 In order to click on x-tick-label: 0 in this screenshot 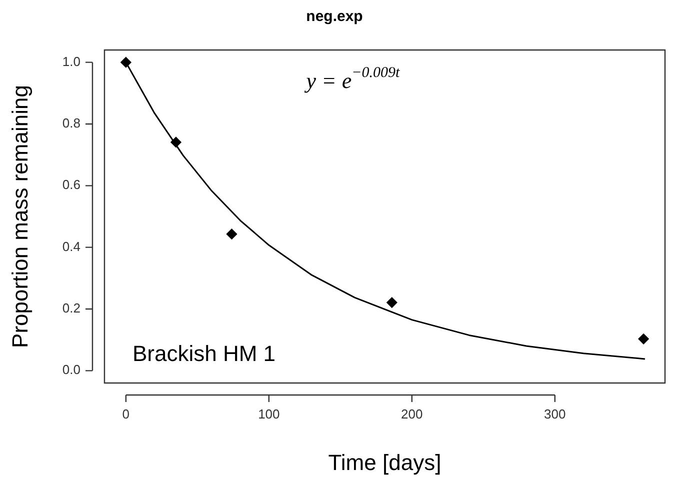, I will do `click(126, 414)`.